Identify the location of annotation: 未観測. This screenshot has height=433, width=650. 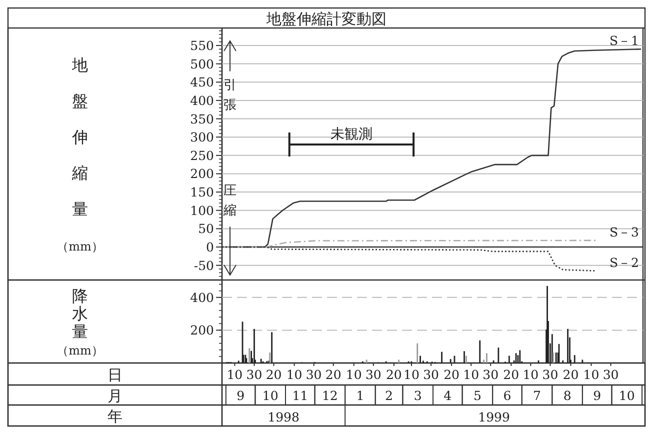
(351, 134).